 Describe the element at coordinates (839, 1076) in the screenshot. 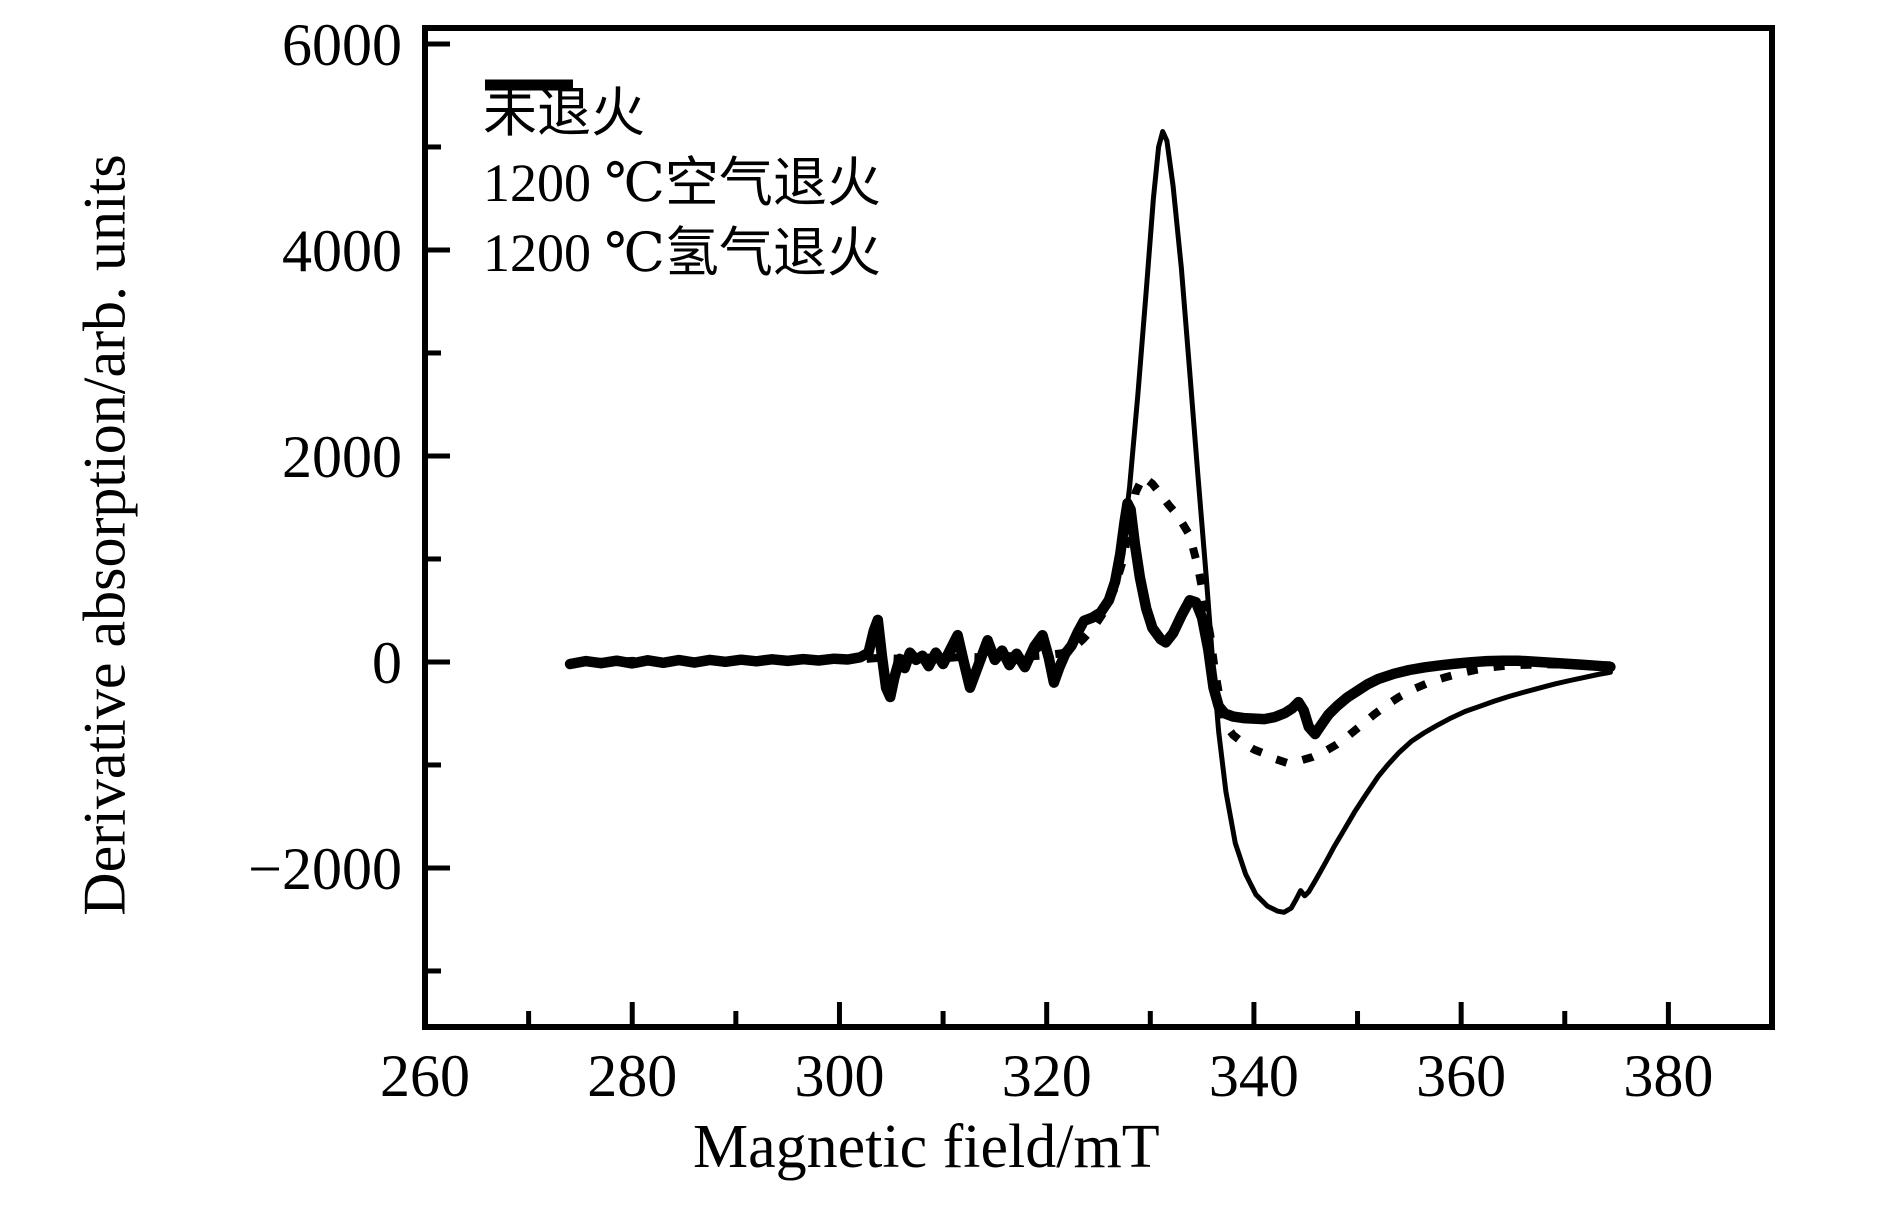

I see `x-tick-label: 300` at that location.